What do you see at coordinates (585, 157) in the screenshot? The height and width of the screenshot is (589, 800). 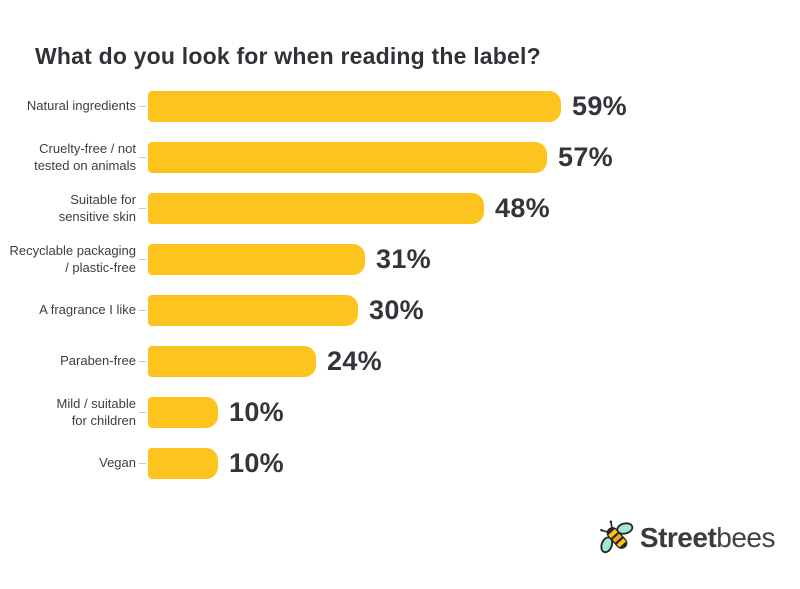 I see `value-label: 57%` at bounding box center [585, 157].